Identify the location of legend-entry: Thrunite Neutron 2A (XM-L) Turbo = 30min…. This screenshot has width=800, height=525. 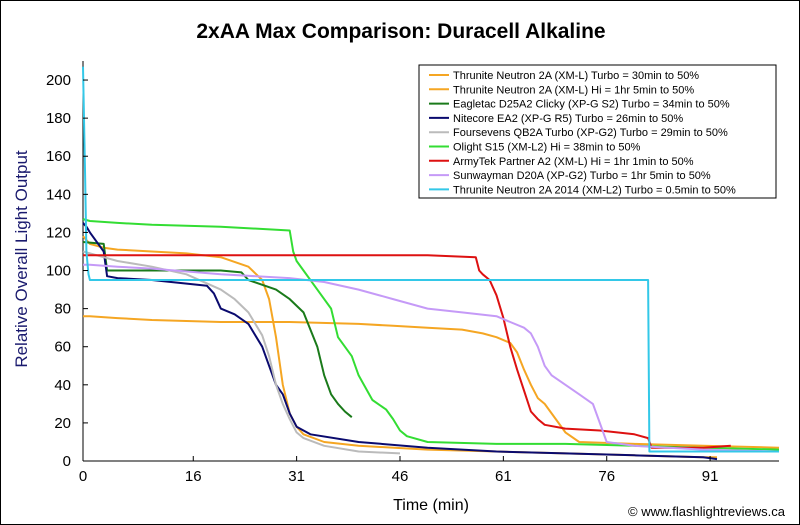
(576, 76).